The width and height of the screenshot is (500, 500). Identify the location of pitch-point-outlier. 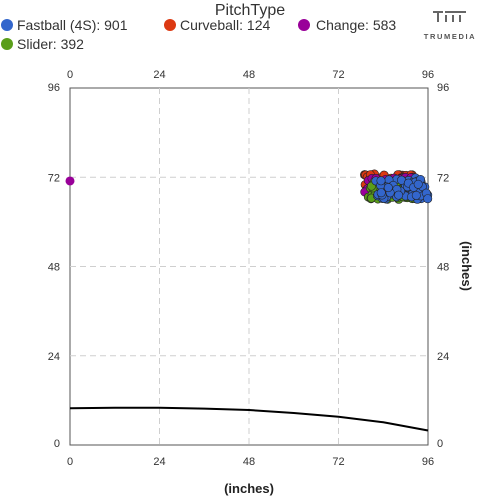
(70, 181).